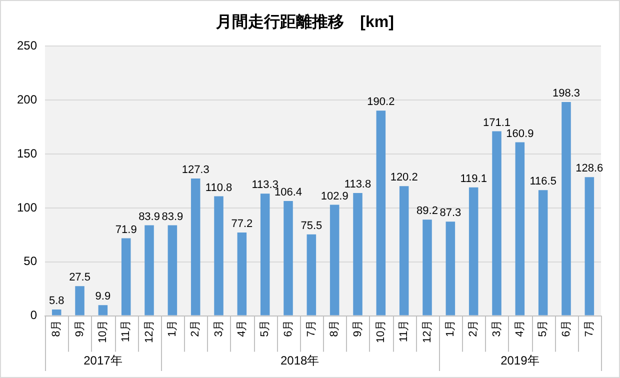 This screenshot has height=378, width=620. Describe the element at coordinates (543, 182) in the screenshot. I see `data-label: 116.5` at that location.